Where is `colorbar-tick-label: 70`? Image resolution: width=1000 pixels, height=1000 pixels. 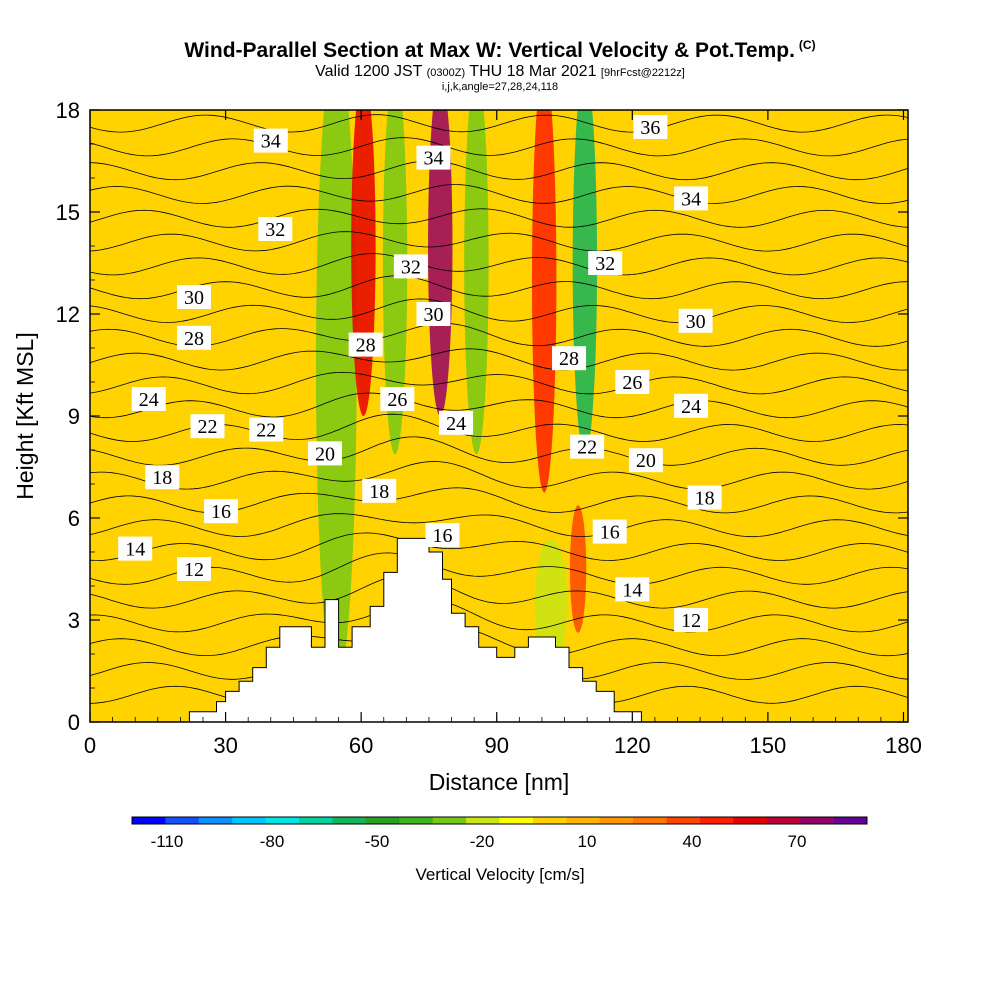
colorbar-tick-label: 70 is located at coordinates (797, 841).